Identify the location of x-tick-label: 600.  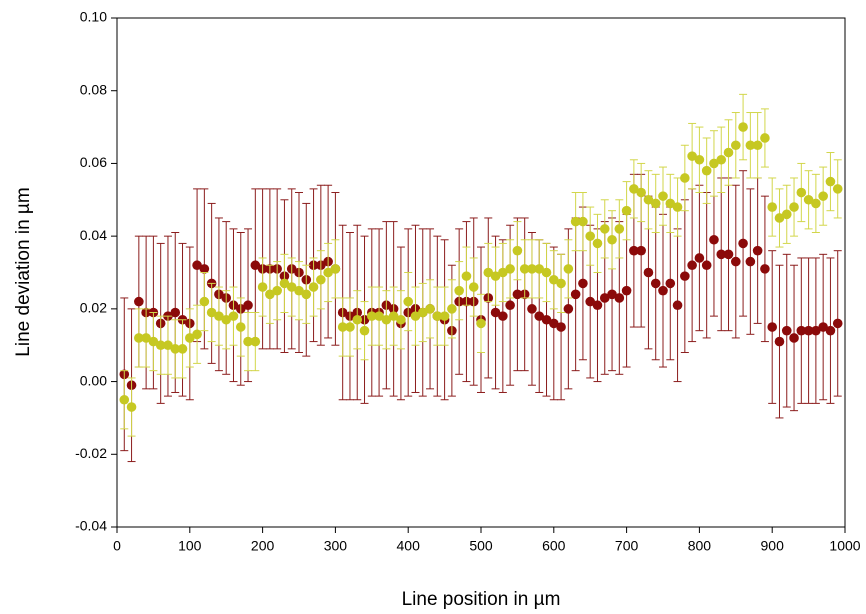
(554, 546).